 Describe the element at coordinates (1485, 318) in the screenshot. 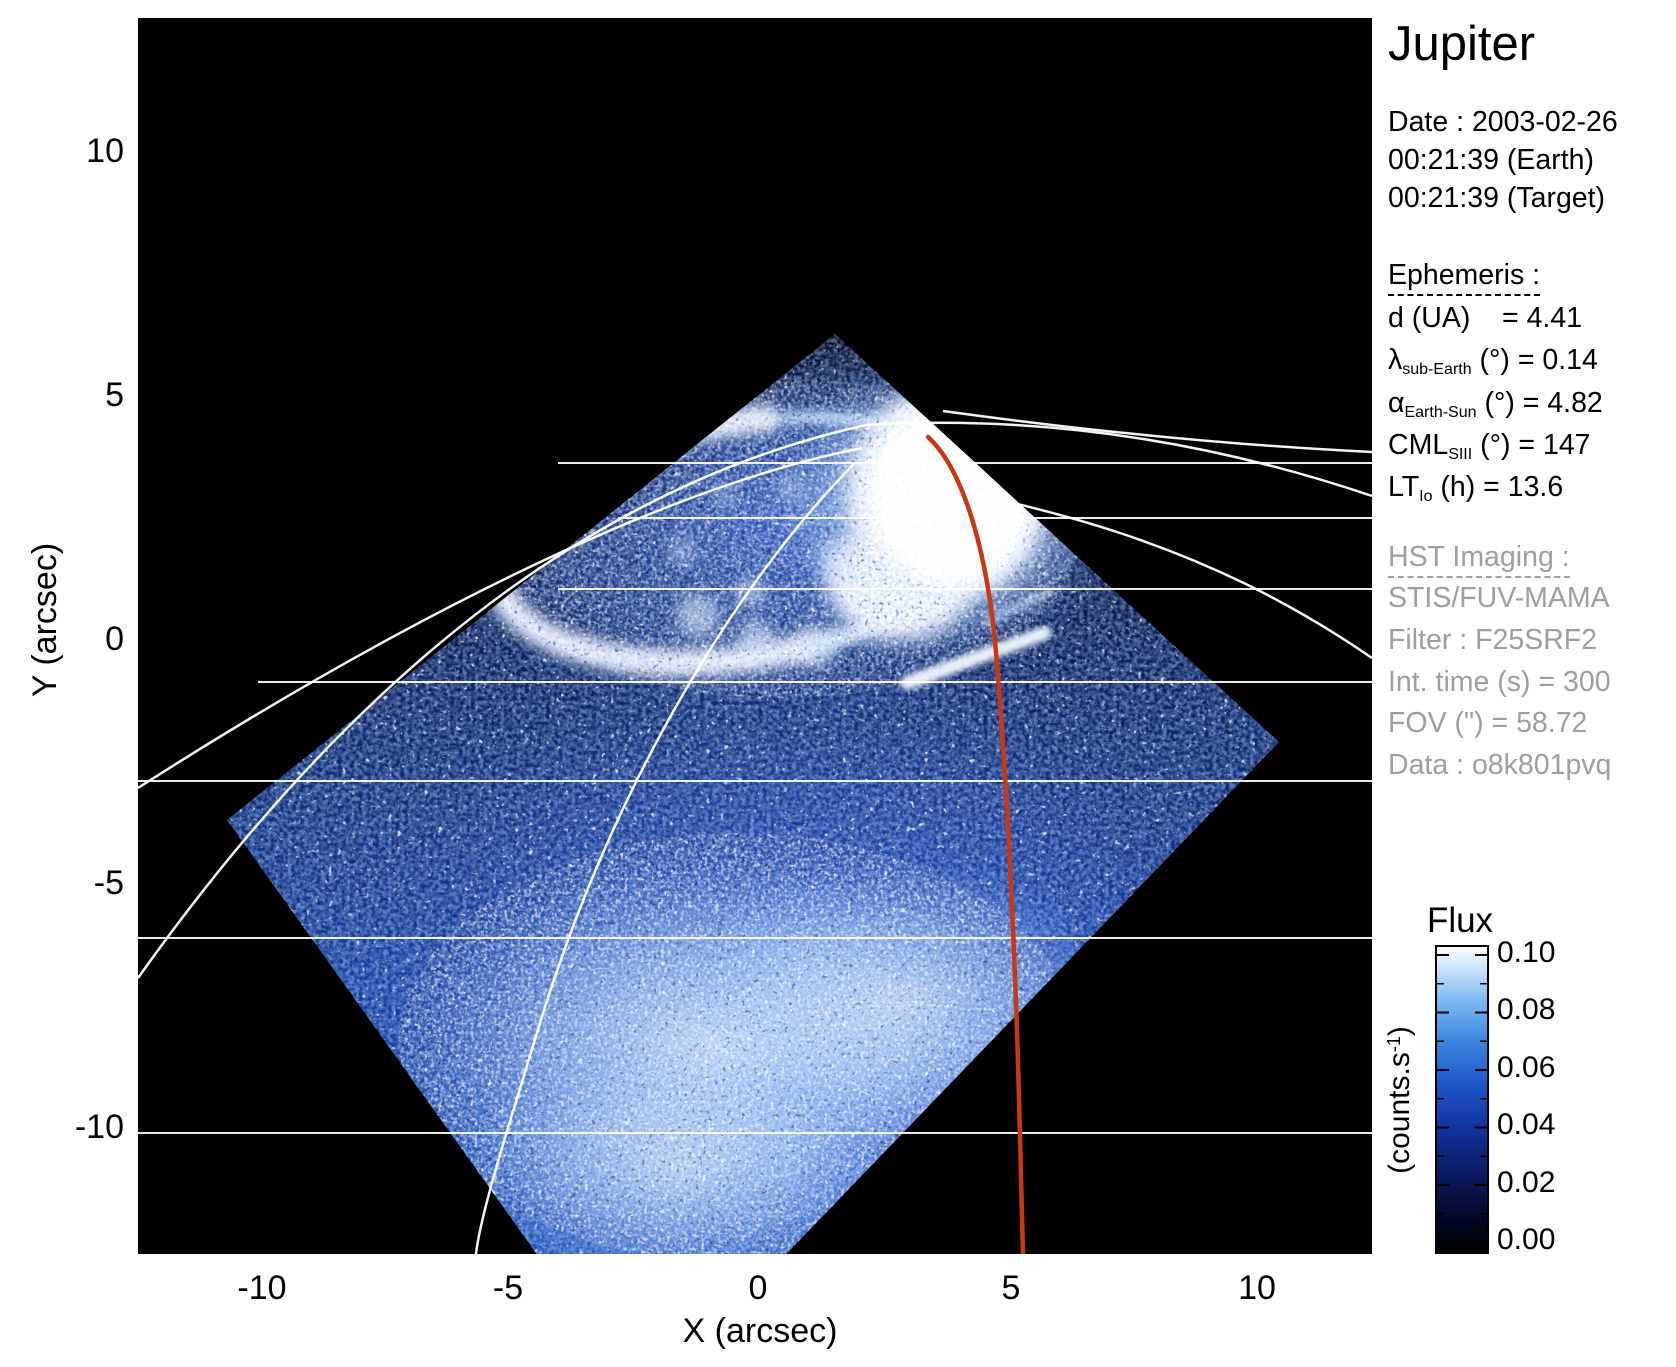

I see `ephemeris-row-distance: d (UA) = 4.41` at that location.